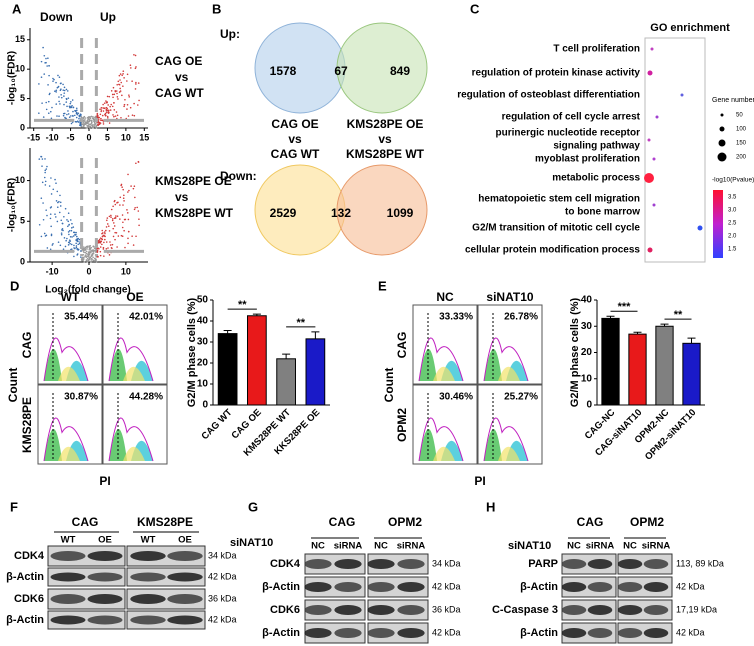  I want to click on lane-label: siRNA, so click(348, 546).